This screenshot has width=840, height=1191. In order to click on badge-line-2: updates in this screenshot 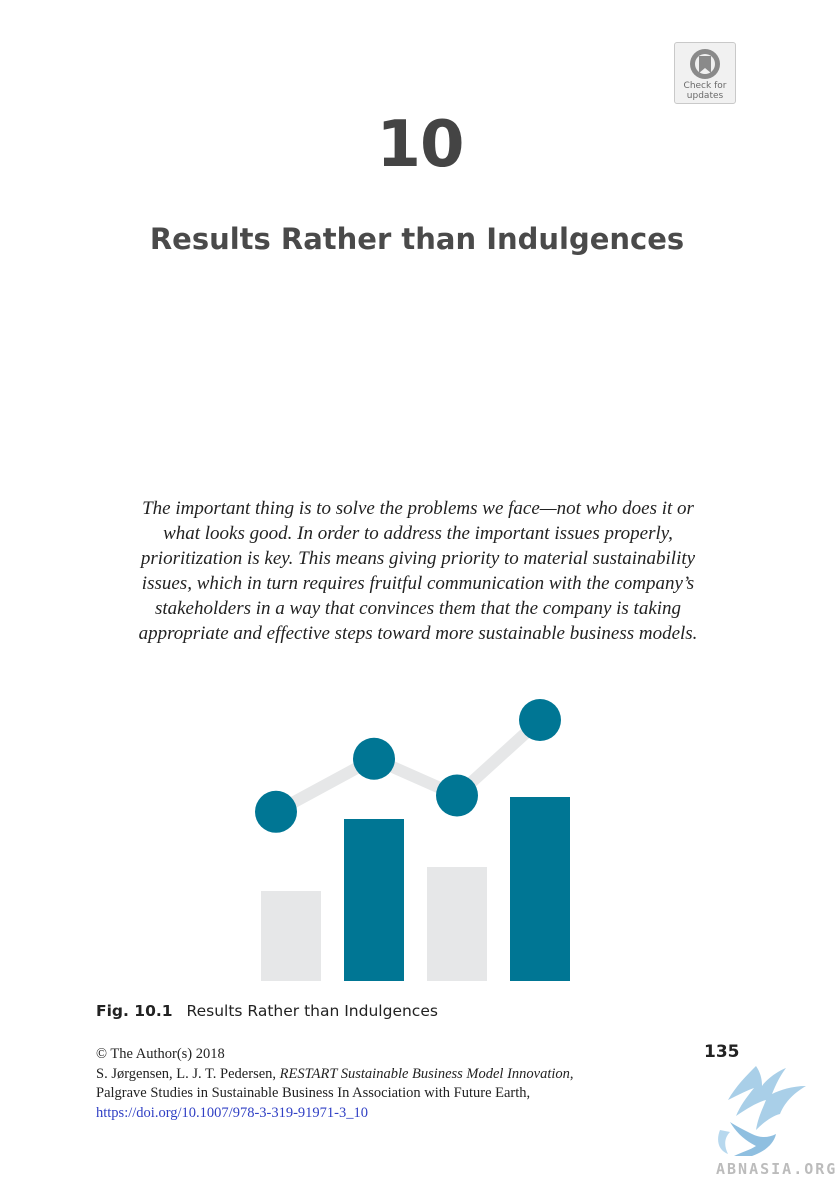, I will do `click(705, 96)`.